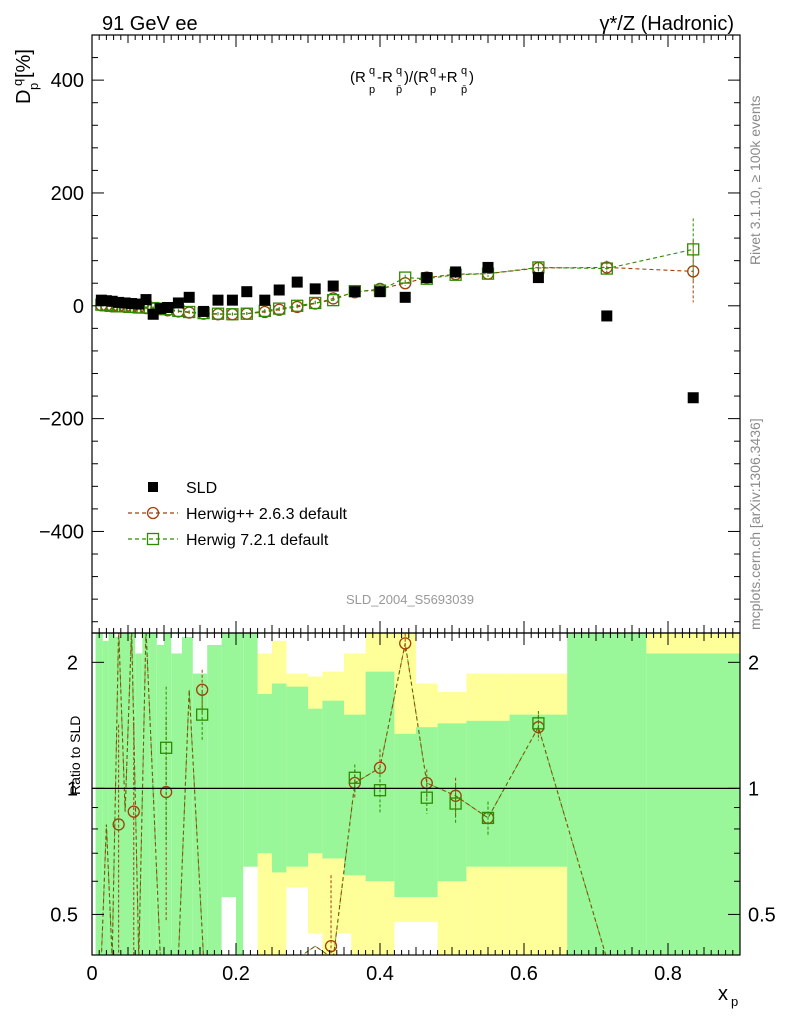 Image resolution: width=786 pixels, height=1024 pixels. Describe the element at coordinates (153, 539) in the screenshot. I see `legend-marker-herwig7` at that location.